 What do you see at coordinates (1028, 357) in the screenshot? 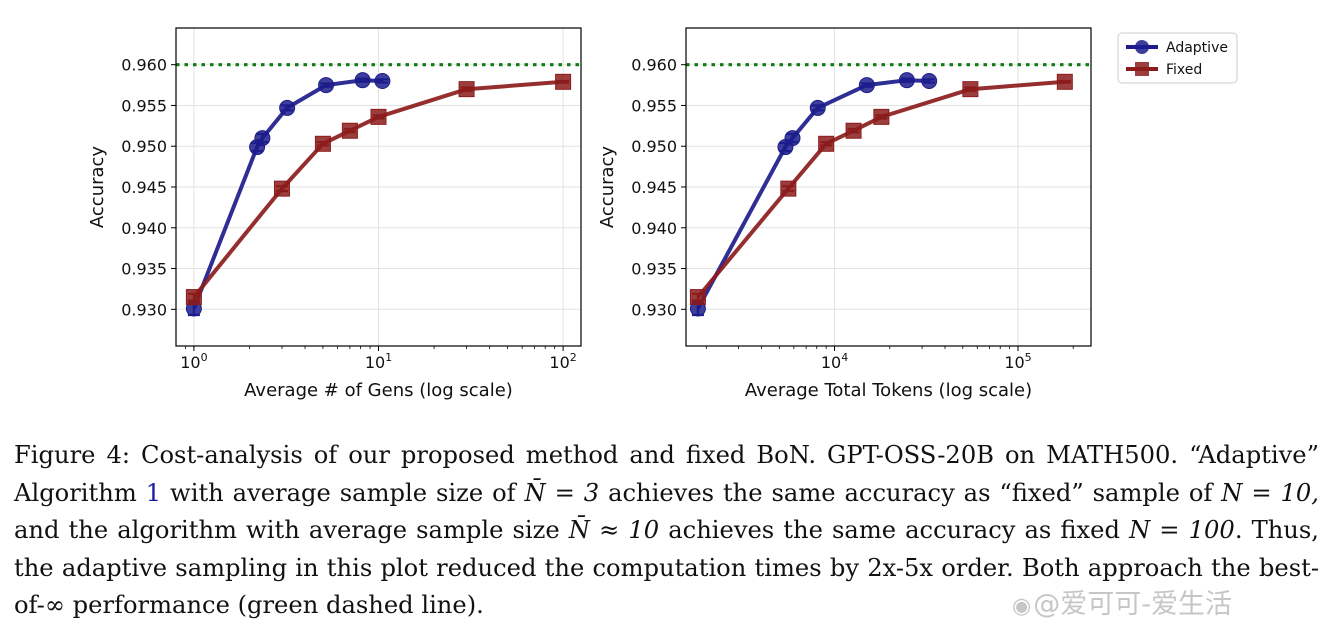
I see `x-tick-exponent: 5` at bounding box center [1028, 357].